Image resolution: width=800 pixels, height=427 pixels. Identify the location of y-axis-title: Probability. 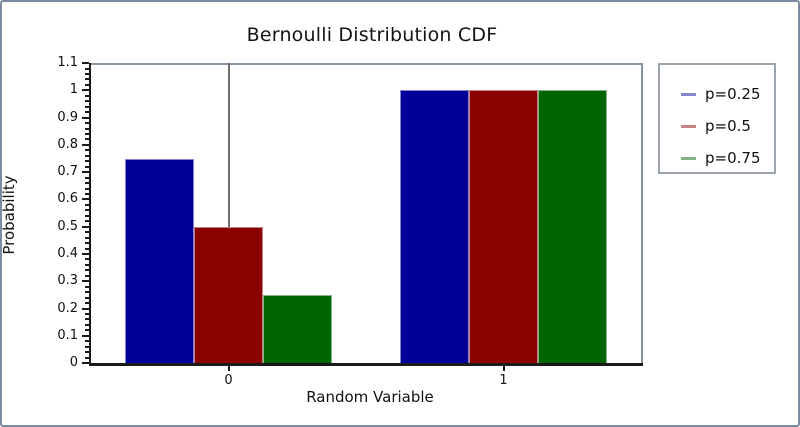
(9, 215).